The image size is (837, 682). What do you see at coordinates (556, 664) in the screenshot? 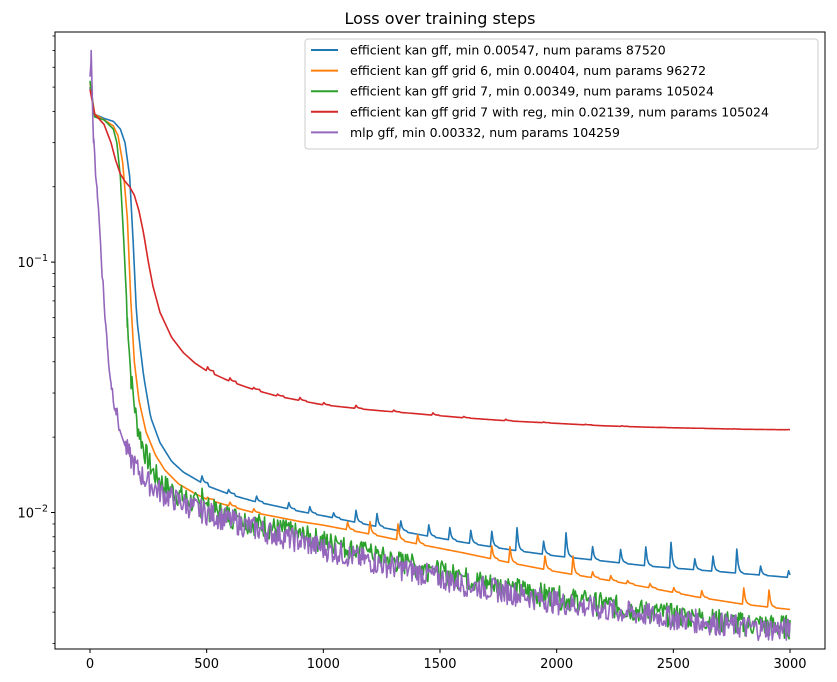
I see `x-tick-label: 2000` at bounding box center [556, 664].